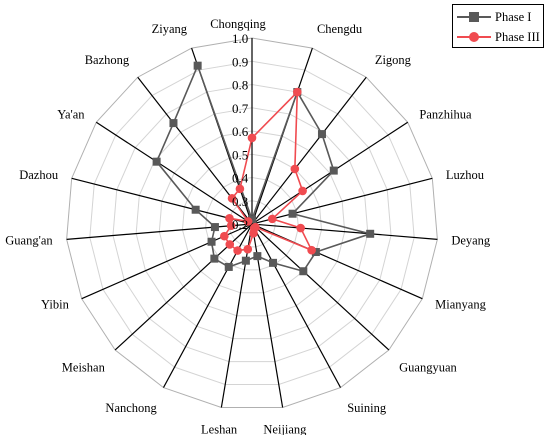  I want to click on tick-label: 0.3, so click(240, 201).